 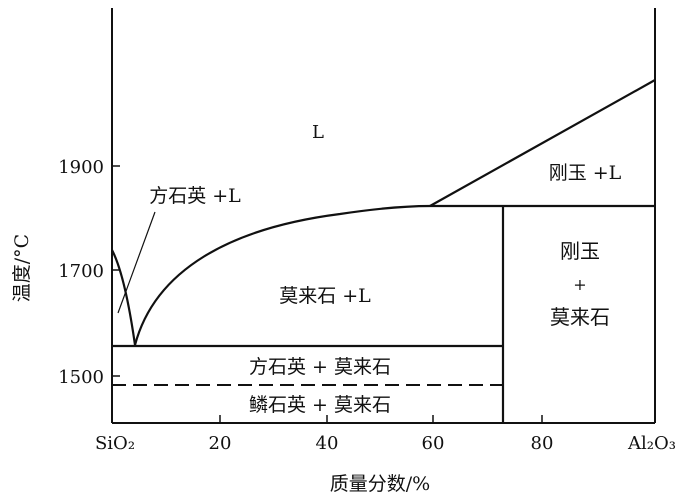 I want to click on region-label-mullite: 莫来石, so click(x=580, y=317).